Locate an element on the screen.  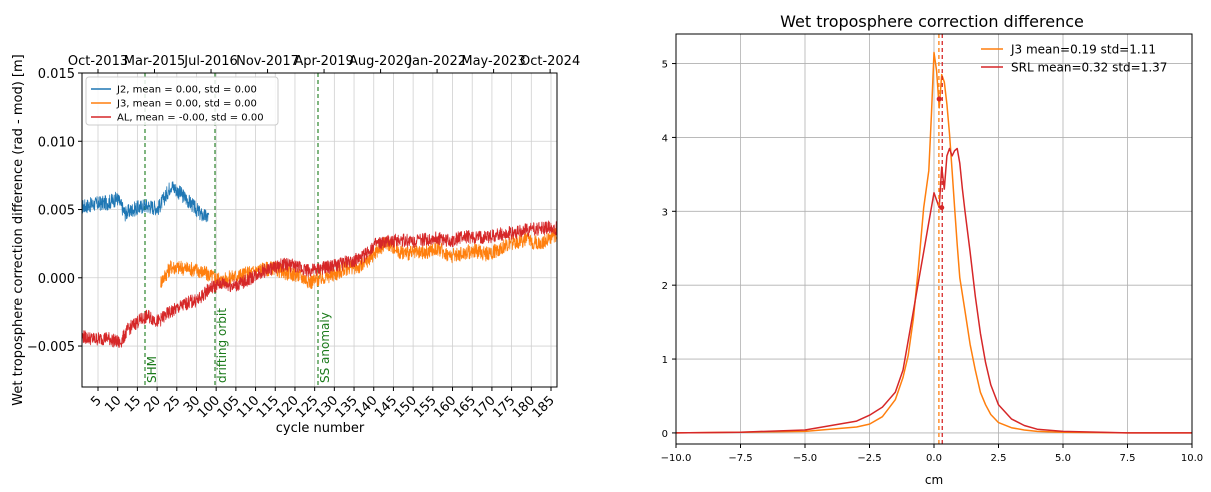
right-legend-label: J3 mean=0.19 std=1.11 is located at coordinates (1083, 50).